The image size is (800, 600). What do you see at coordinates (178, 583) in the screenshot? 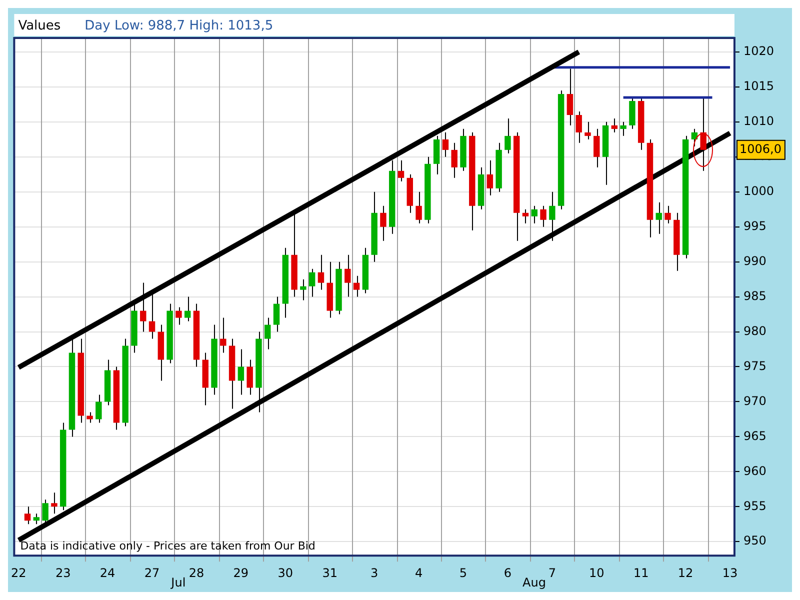
I see `text: Jul` at bounding box center [178, 583].